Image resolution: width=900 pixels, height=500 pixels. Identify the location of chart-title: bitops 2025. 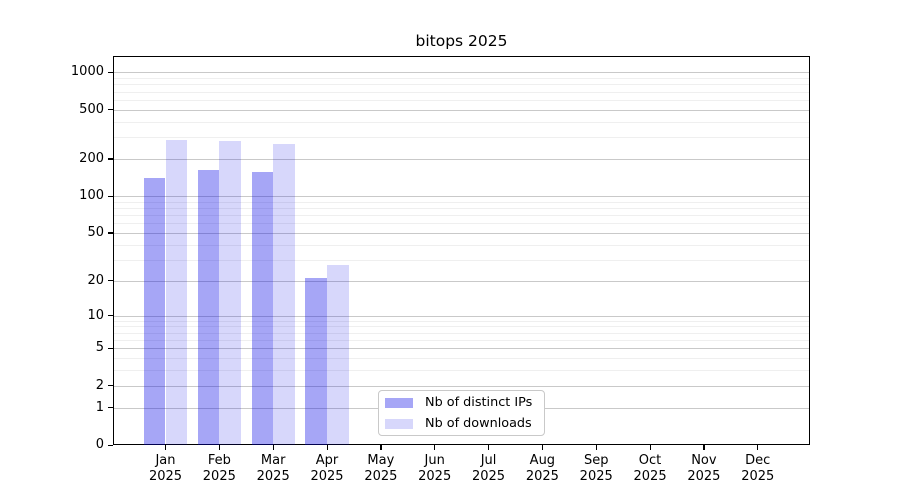
(461, 41).